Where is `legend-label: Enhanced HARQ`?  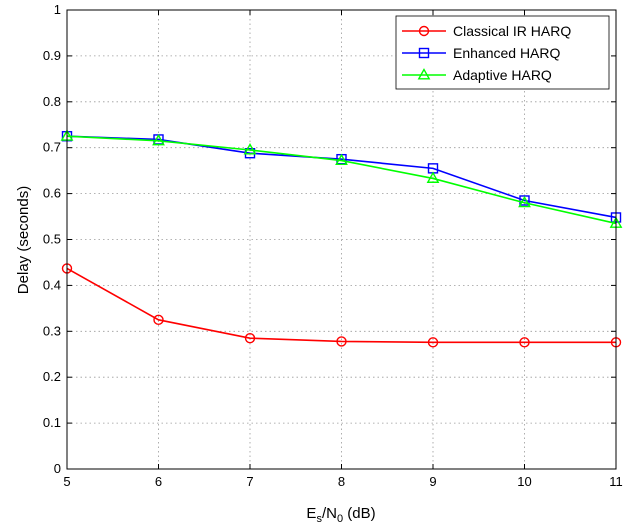
legend-label: Enhanced HARQ is located at coordinates (507, 53).